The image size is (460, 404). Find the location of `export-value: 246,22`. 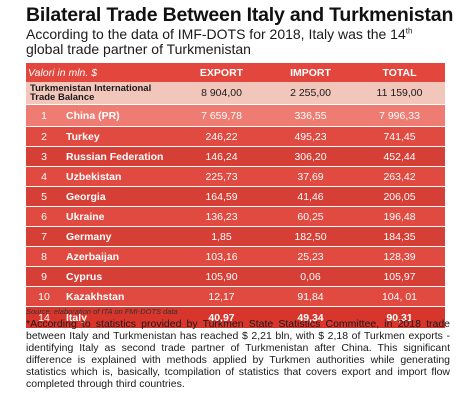

export-value: 246,22 is located at coordinates (221, 136).